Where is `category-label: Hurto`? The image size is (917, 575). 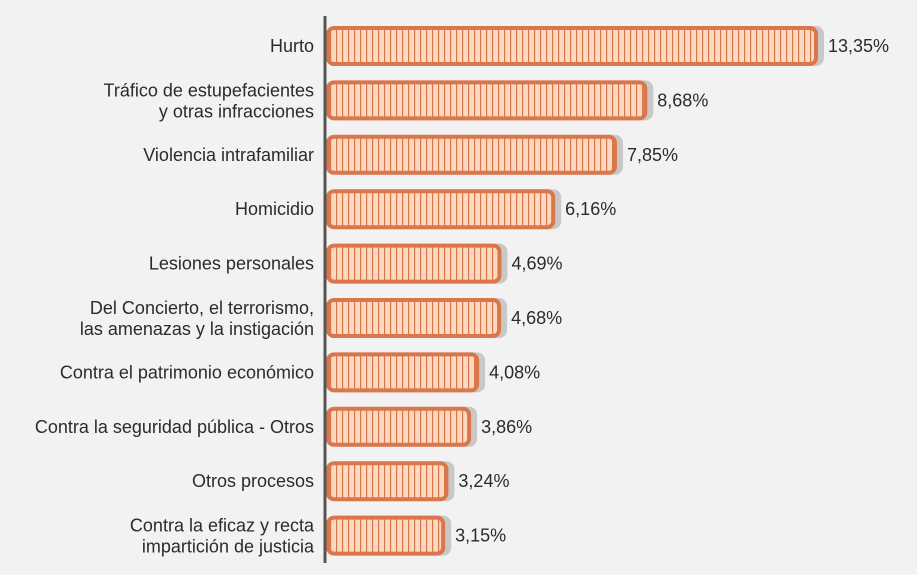 category-label: Hurto is located at coordinates (292, 46).